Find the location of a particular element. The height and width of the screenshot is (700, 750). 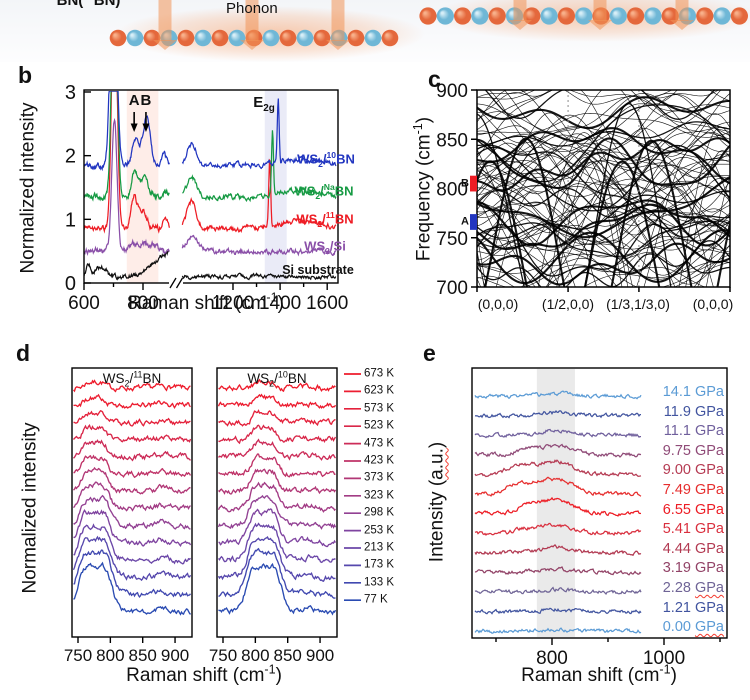

panel-b-y-axis-label: Normalized intensity is located at coordinates (28, 188).